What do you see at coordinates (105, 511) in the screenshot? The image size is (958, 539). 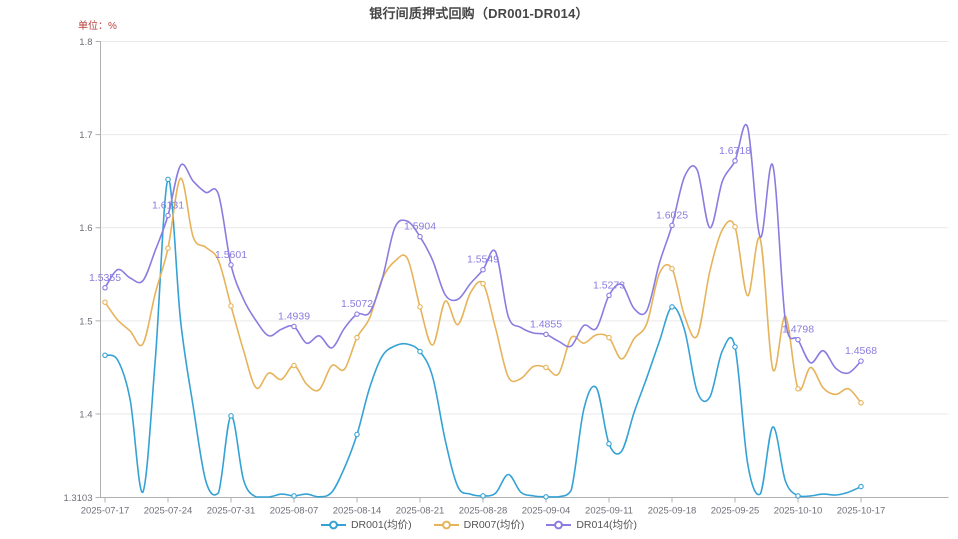 I see `x-axis-label: 2025-07-17` at bounding box center [105, 511].